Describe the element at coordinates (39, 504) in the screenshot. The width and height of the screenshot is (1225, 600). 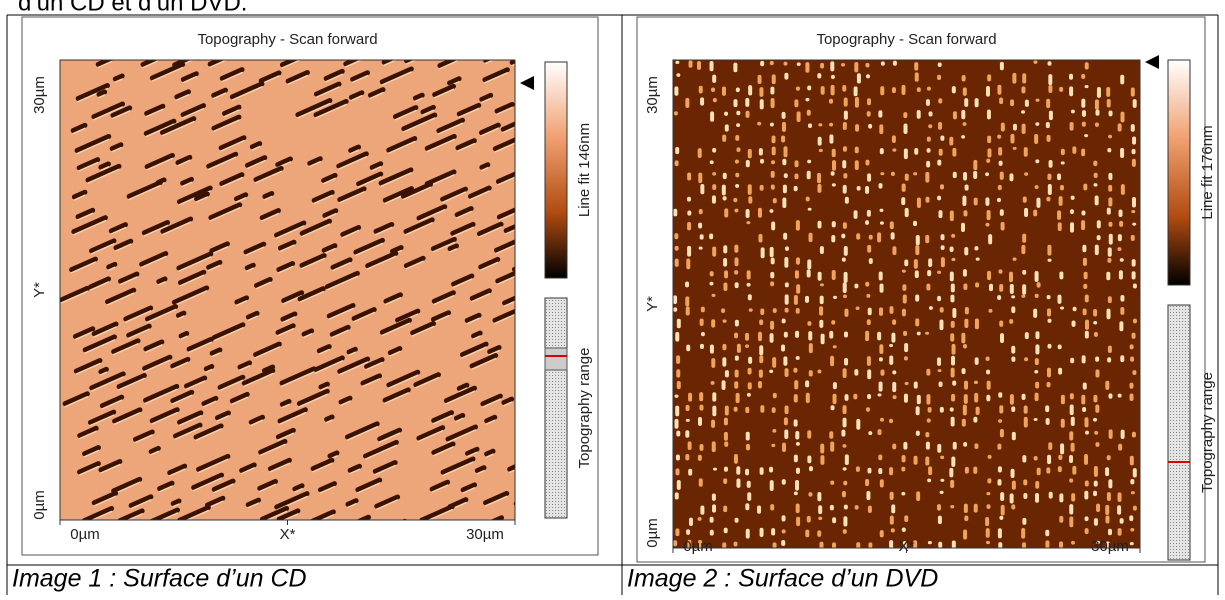
I see `y-axis-label: 0µm` at that location.